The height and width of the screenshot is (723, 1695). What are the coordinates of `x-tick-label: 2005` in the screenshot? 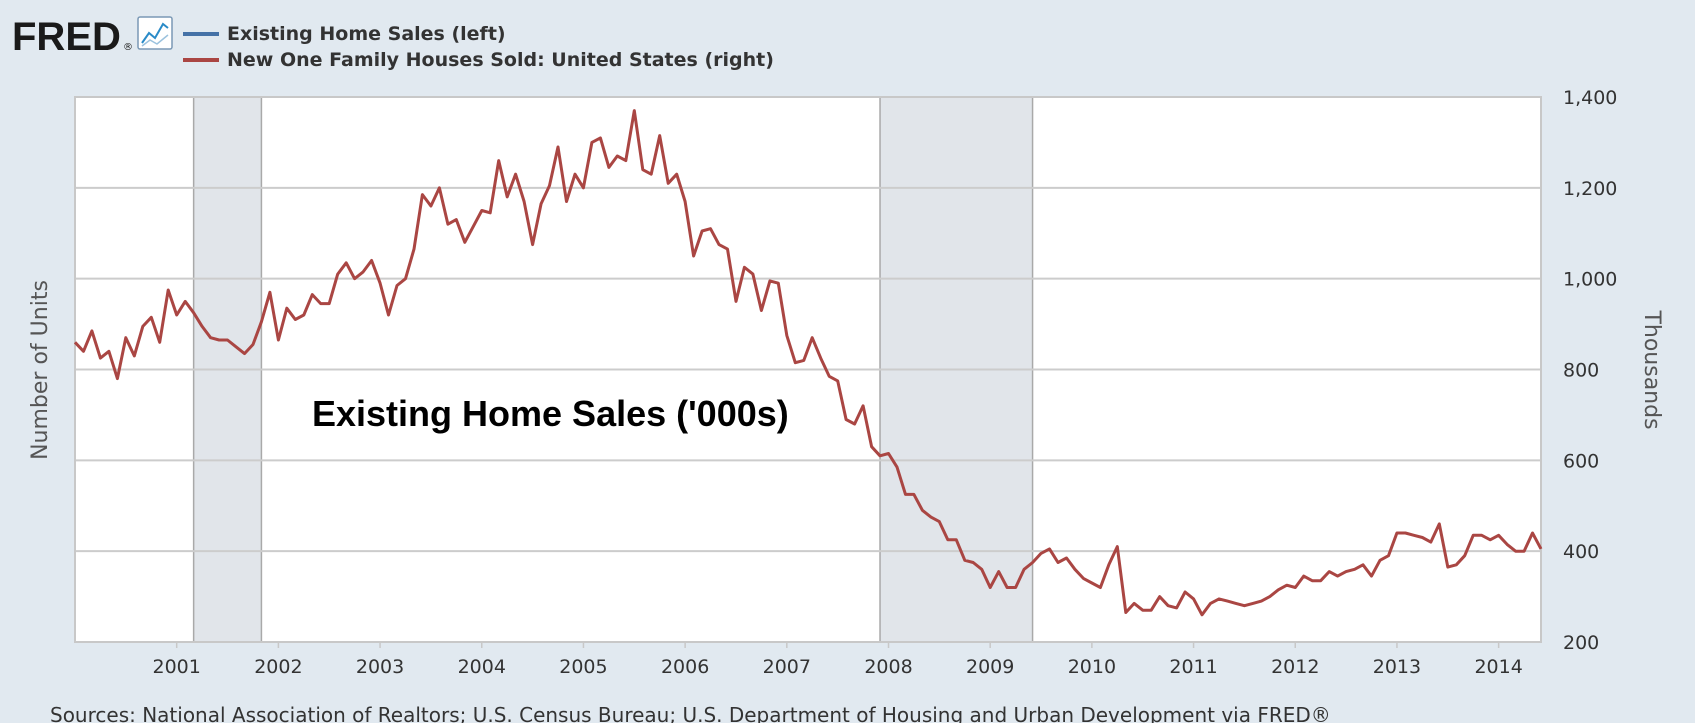 It's located at (583, 667).